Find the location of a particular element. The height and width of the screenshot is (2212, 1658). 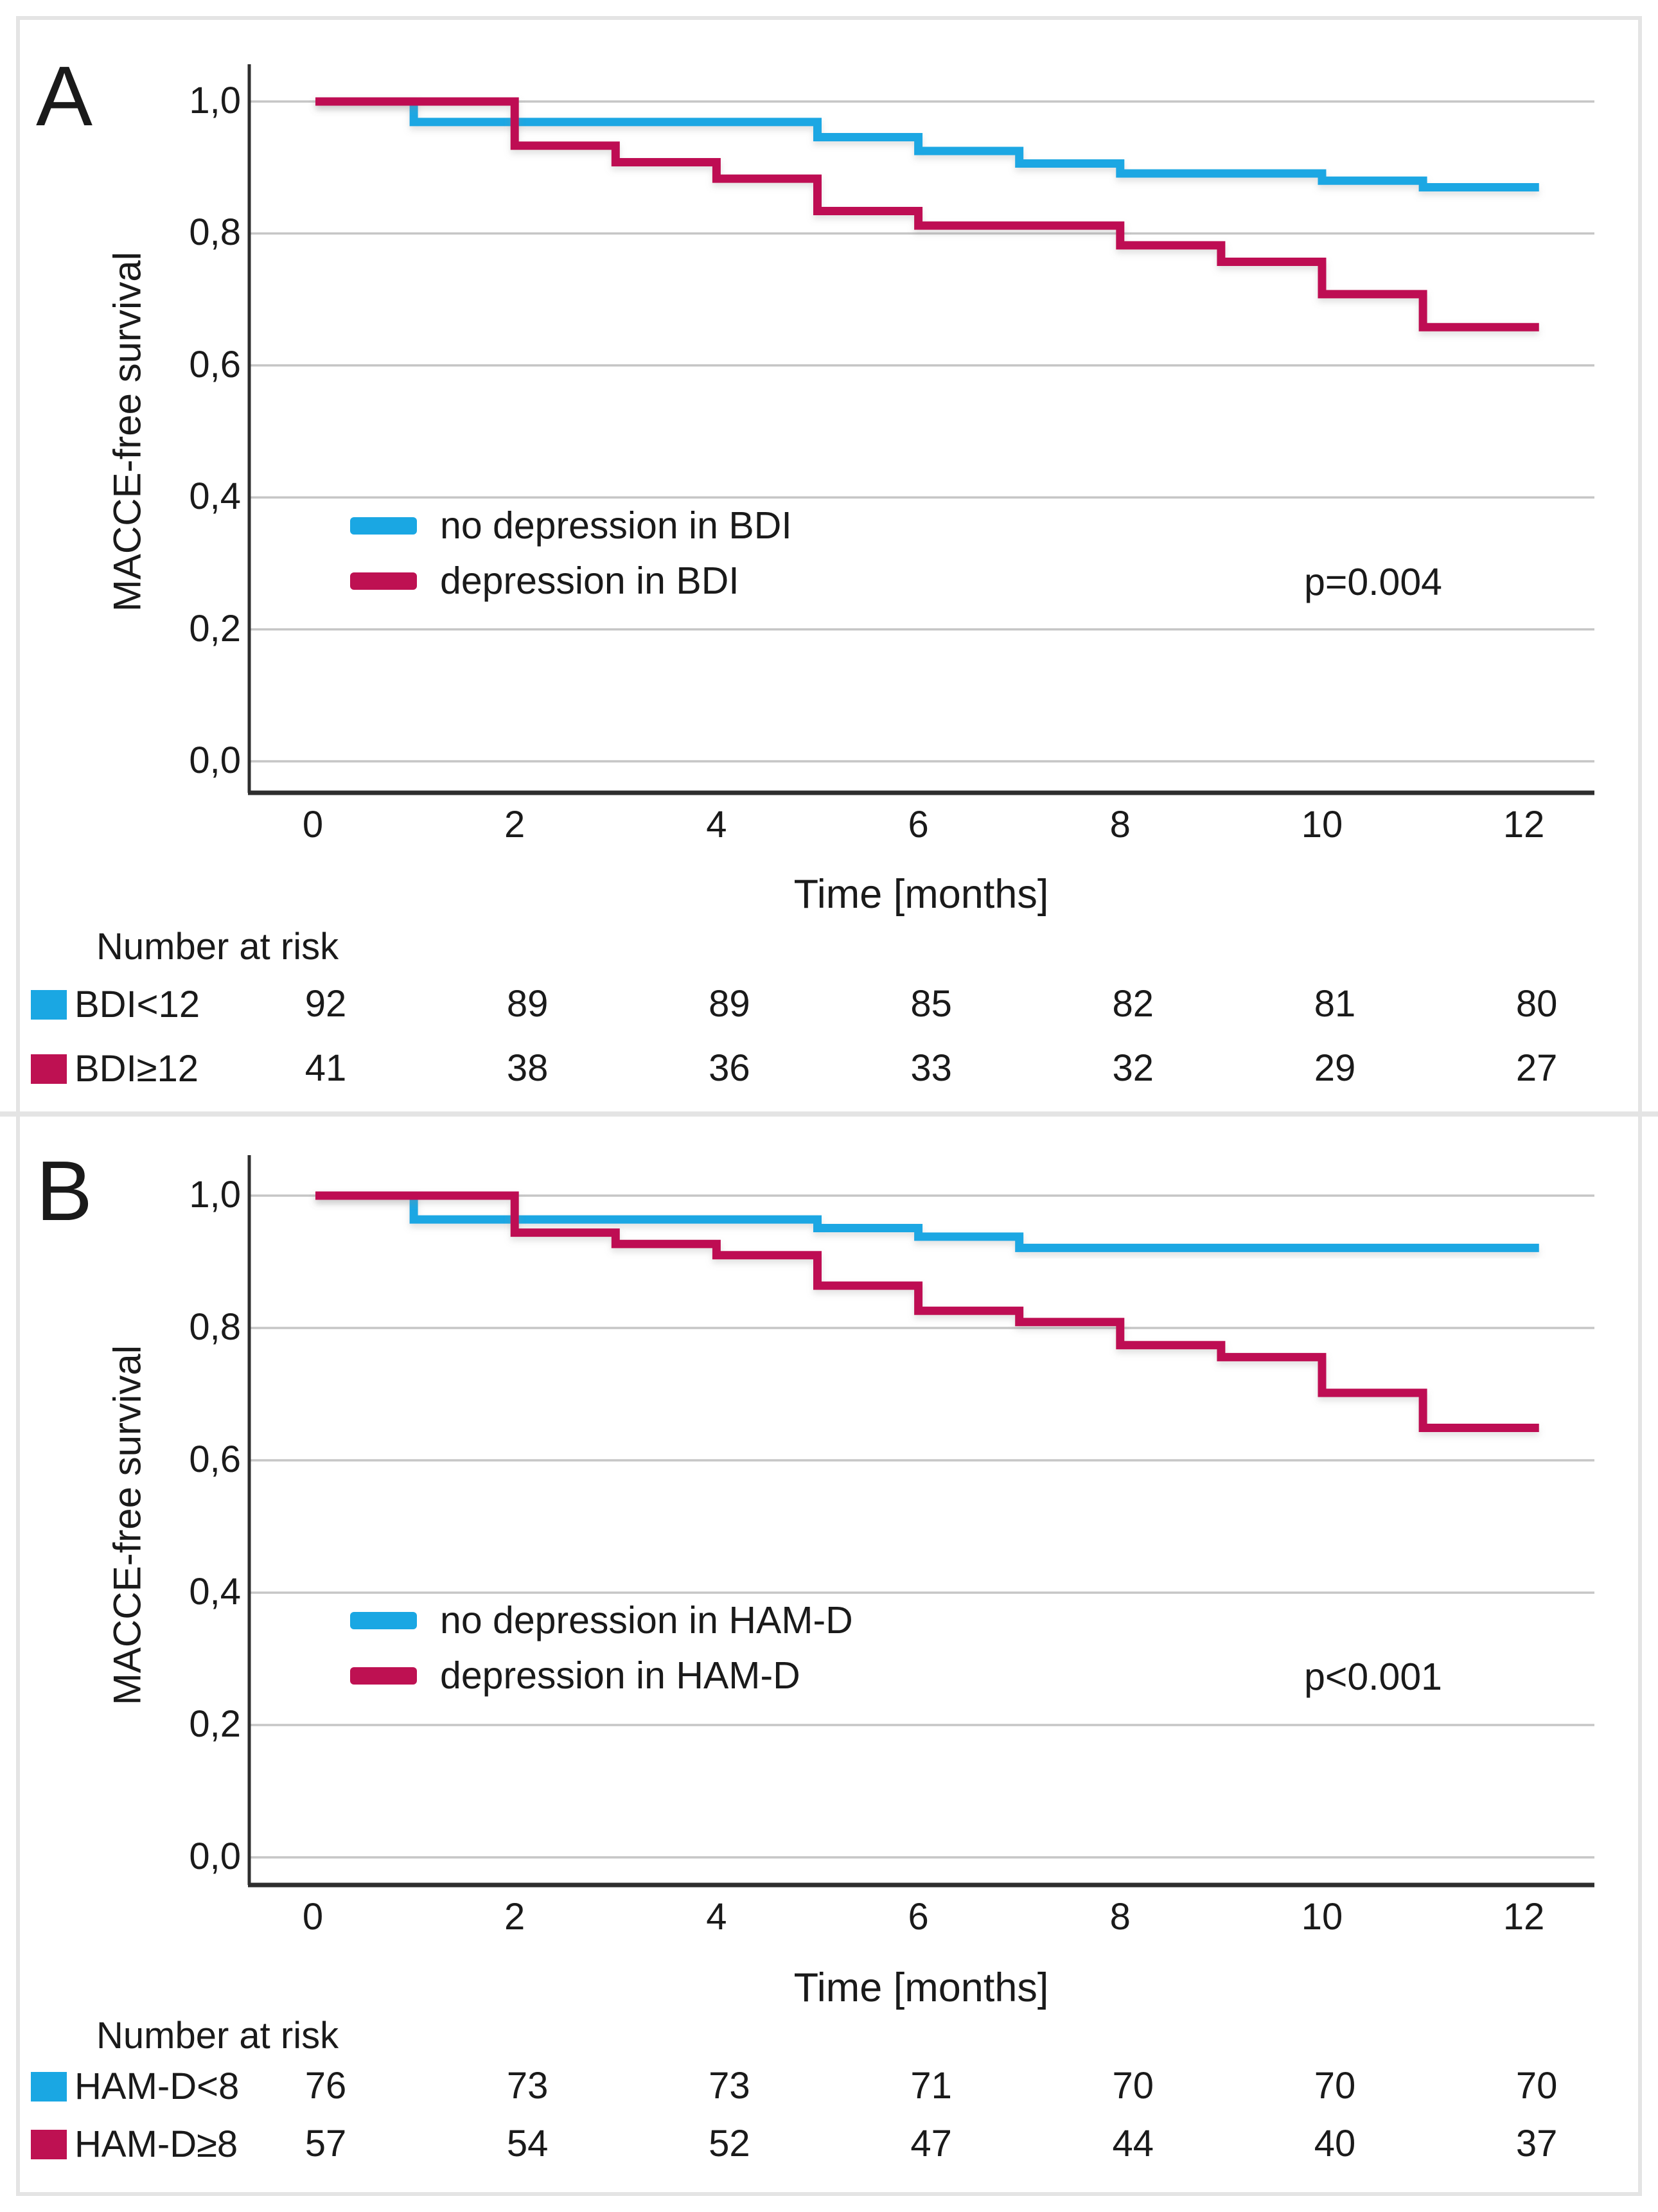

risk-table-title-a: Number at risk is located at coordinates (217, 947).